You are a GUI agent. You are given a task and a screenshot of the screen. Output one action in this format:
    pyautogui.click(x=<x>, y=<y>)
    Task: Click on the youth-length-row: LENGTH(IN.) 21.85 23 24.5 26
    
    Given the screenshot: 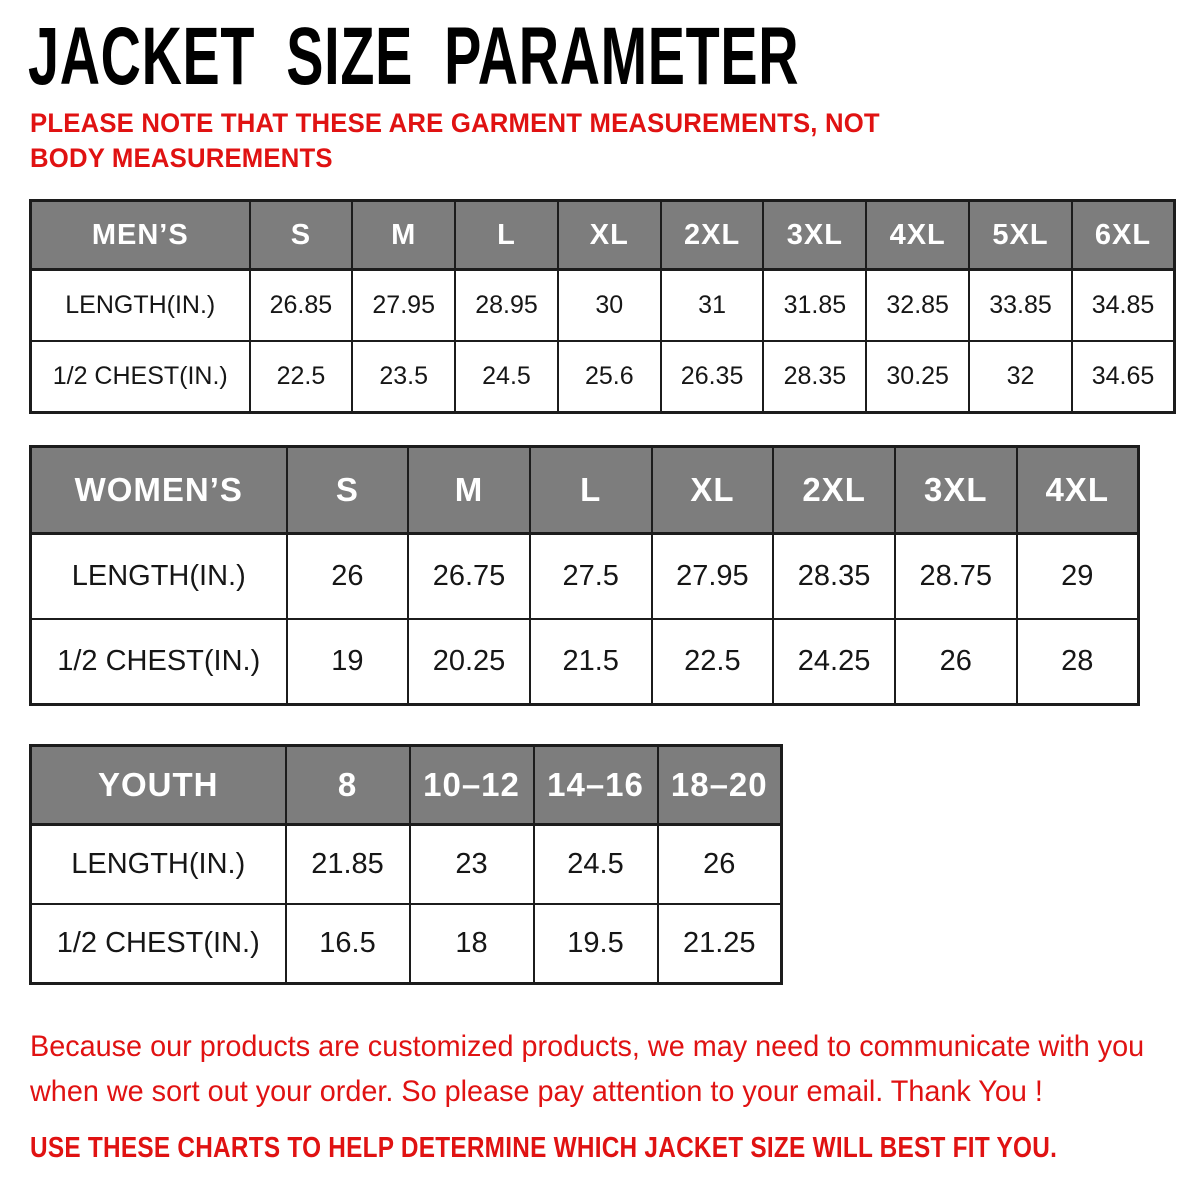 What is the action you would take?
    pyautogui.click(x=406, y=864)
    